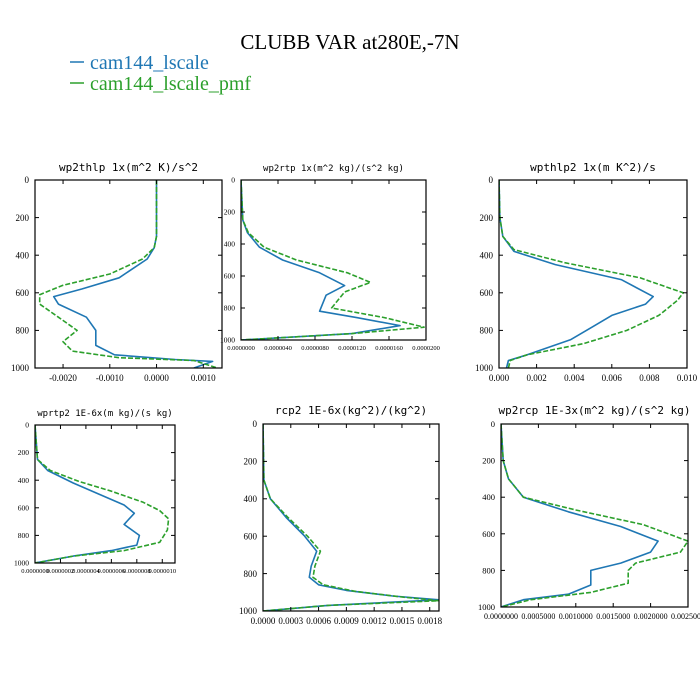 The height and width of the screenshot is (700, 700). I want to click on x-tick-label: 0.0015, so click(402, 621).